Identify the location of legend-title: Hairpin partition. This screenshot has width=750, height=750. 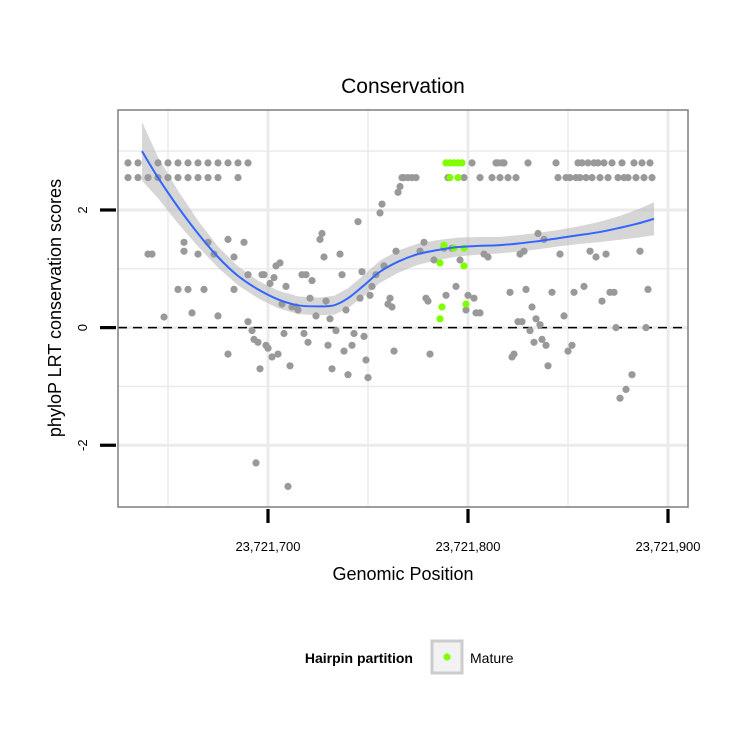
(359, 658).